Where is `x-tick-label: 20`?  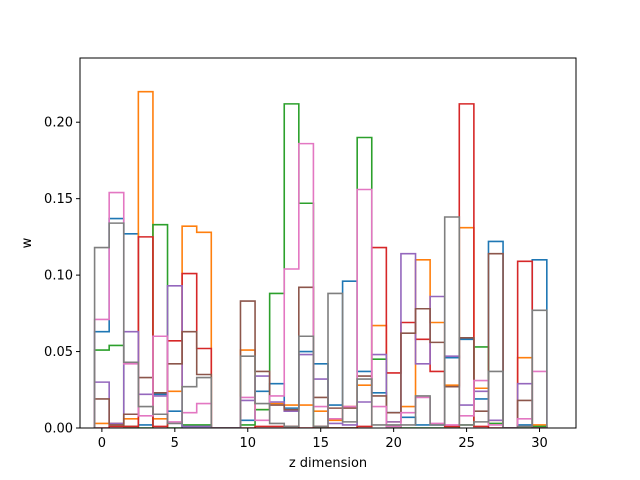 x-tick-label: 20 is located at coordinates (393, 443).